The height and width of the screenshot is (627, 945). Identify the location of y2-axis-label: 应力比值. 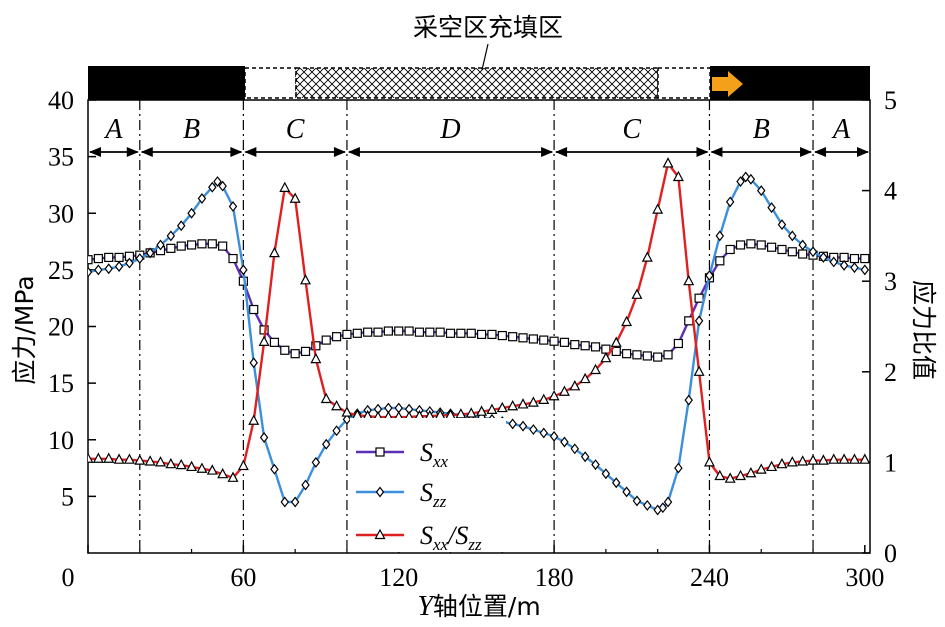
(923, 330).